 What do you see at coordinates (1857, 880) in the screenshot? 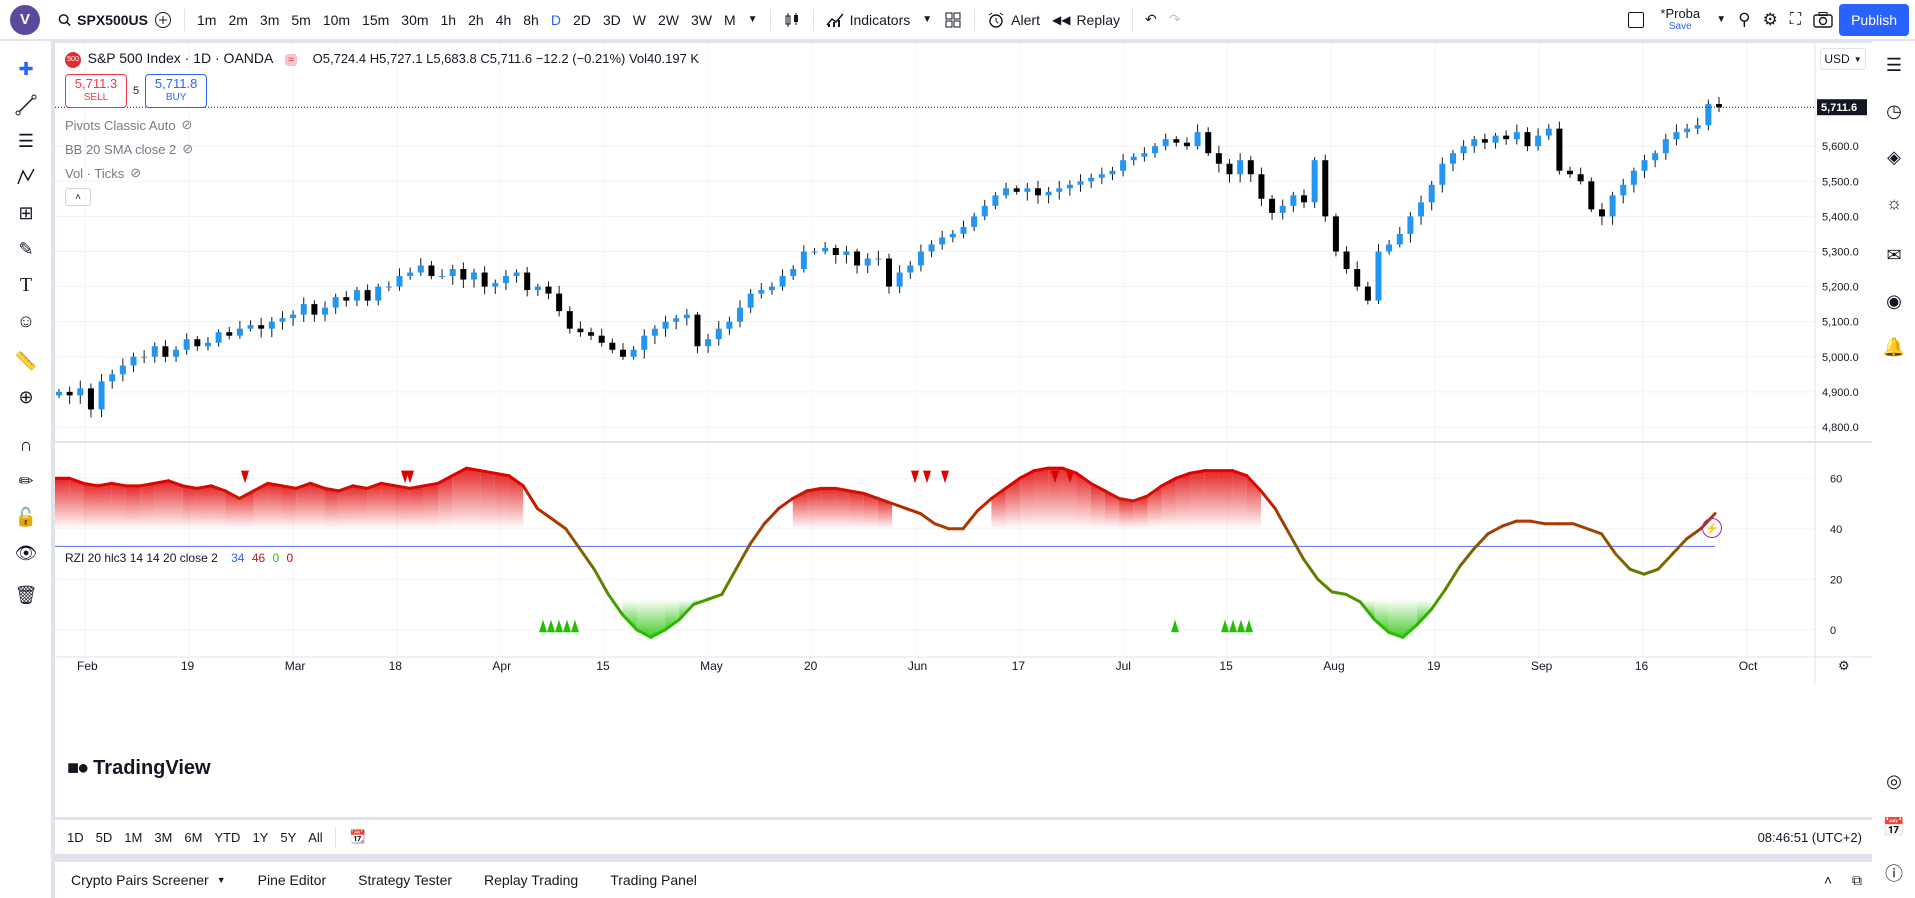
I see `maximize-panel-button: ⧉` at bounding box center [1857, 880].